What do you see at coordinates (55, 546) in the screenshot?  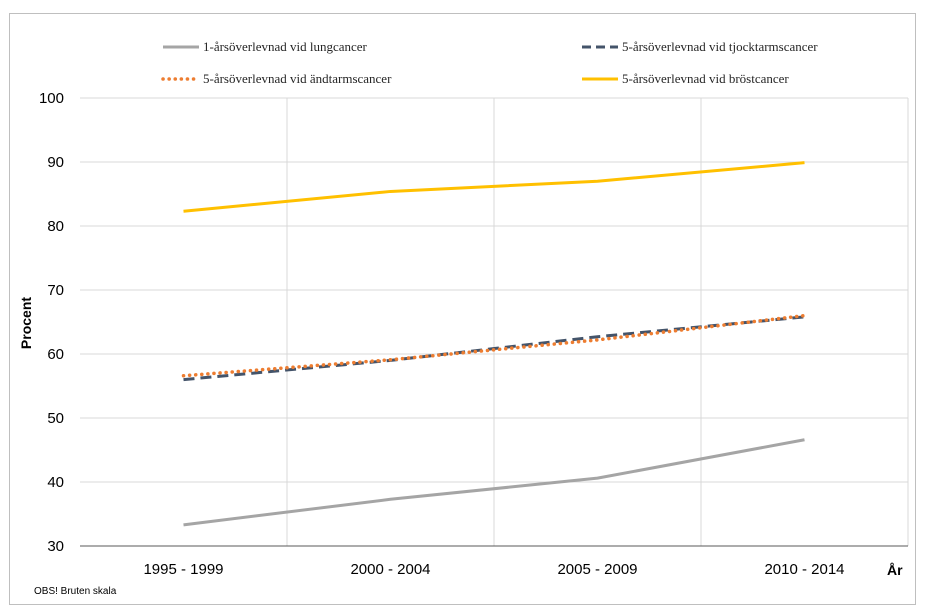 I see `y-tick-label: 30` at bounding box center [55, 546].